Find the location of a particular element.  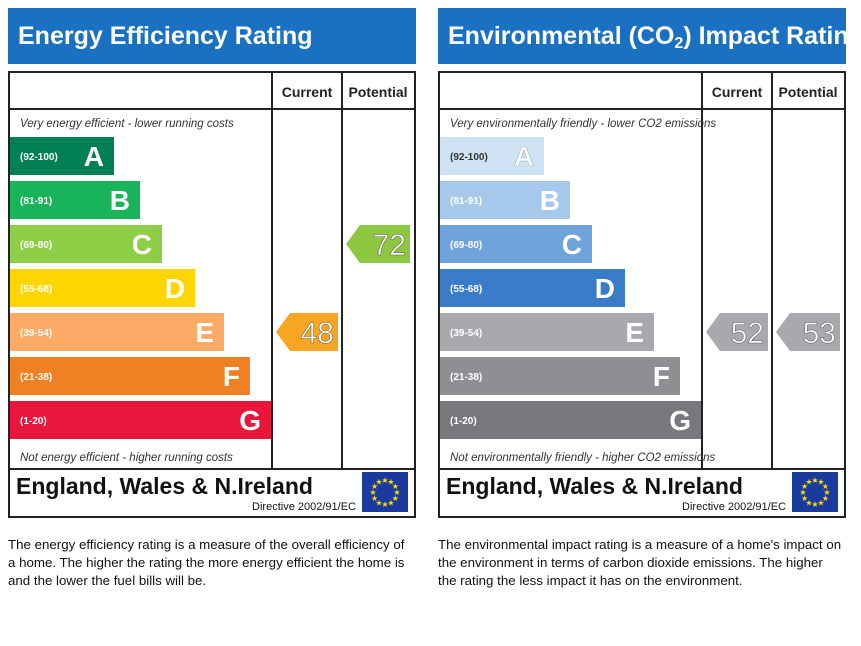

ei-title-prefix: Environmental (CO is located at coordinates (561, 36).